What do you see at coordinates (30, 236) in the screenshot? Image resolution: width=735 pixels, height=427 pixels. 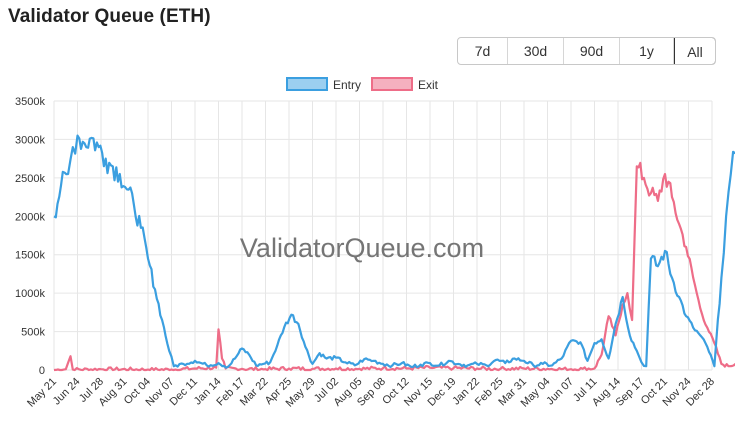 I see `y-axis: 0 500k 1000k 1500k 2000k 2500k 3000k 3500k` at bounding box center [30, 236].